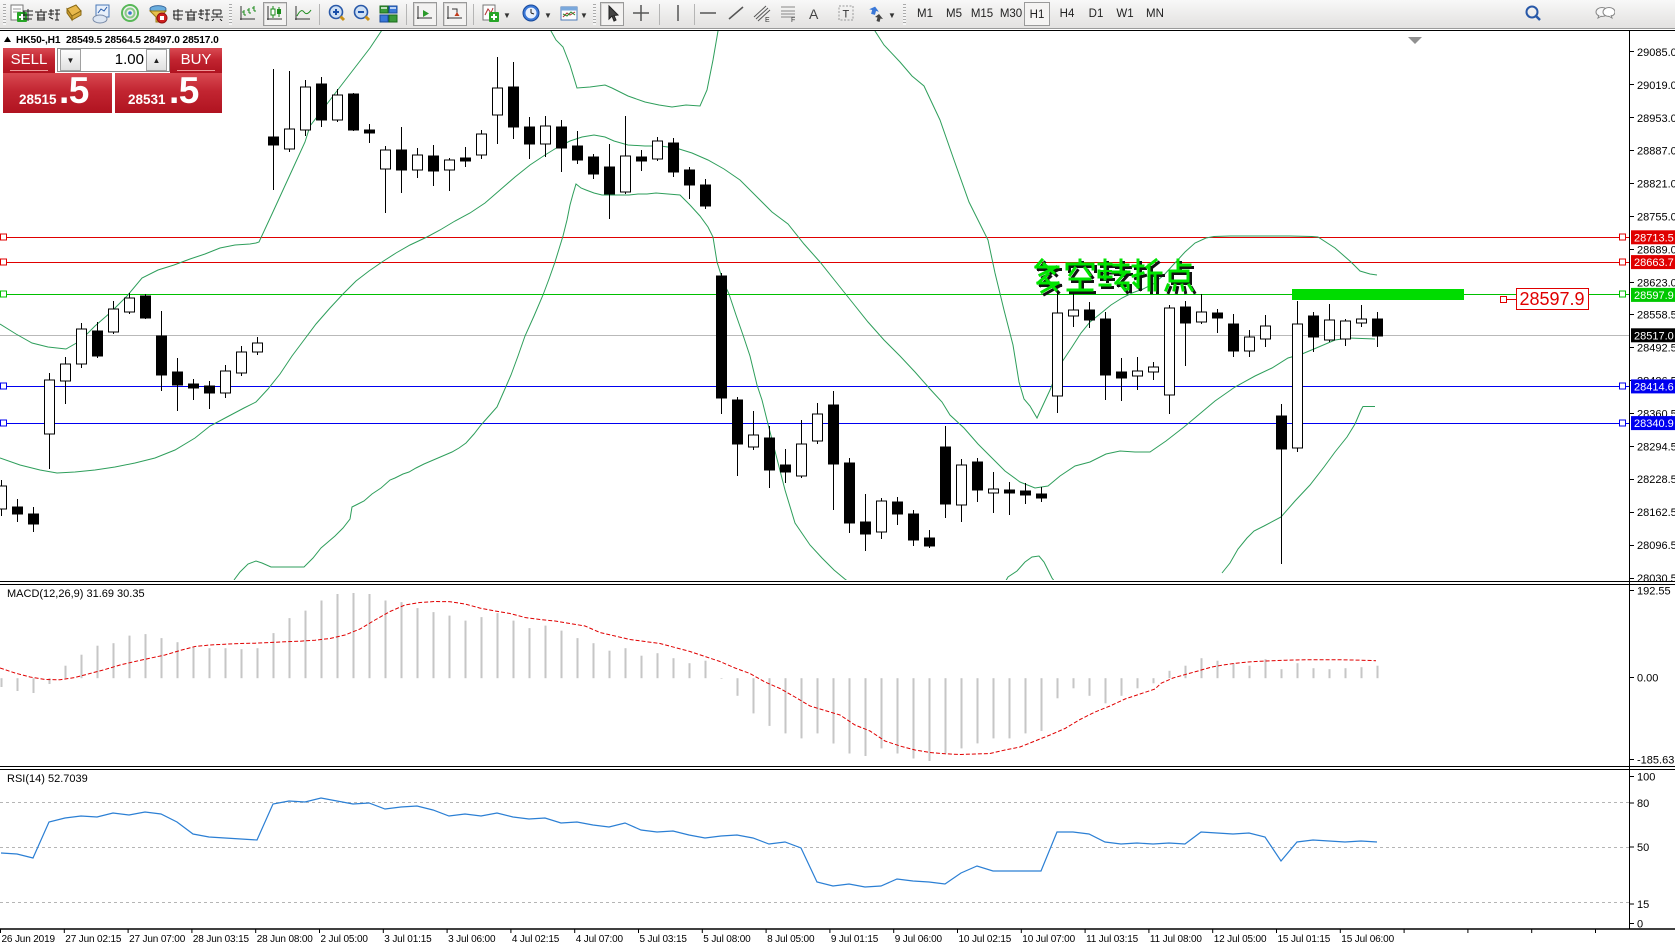 The height and width of the screenshot is (948, 1675). Describe the element at coordinates (1656, 447) in the screenshot. I see `svg-text: 28294.5` at that location.